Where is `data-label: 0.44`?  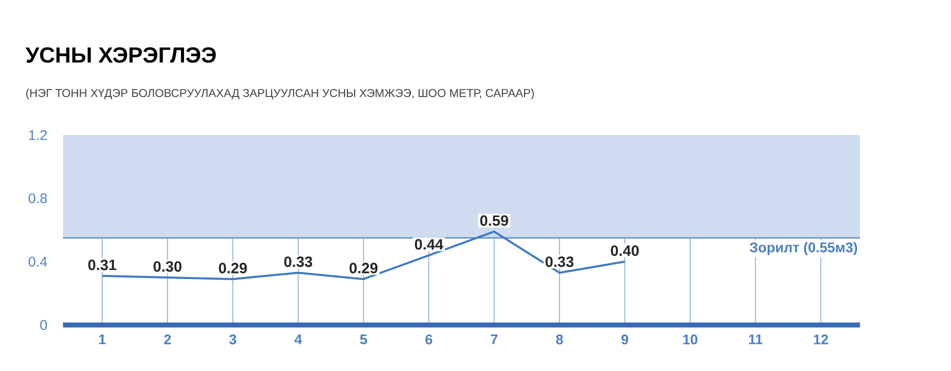 data-label: 0.44 is located at coordinates (429, 244).